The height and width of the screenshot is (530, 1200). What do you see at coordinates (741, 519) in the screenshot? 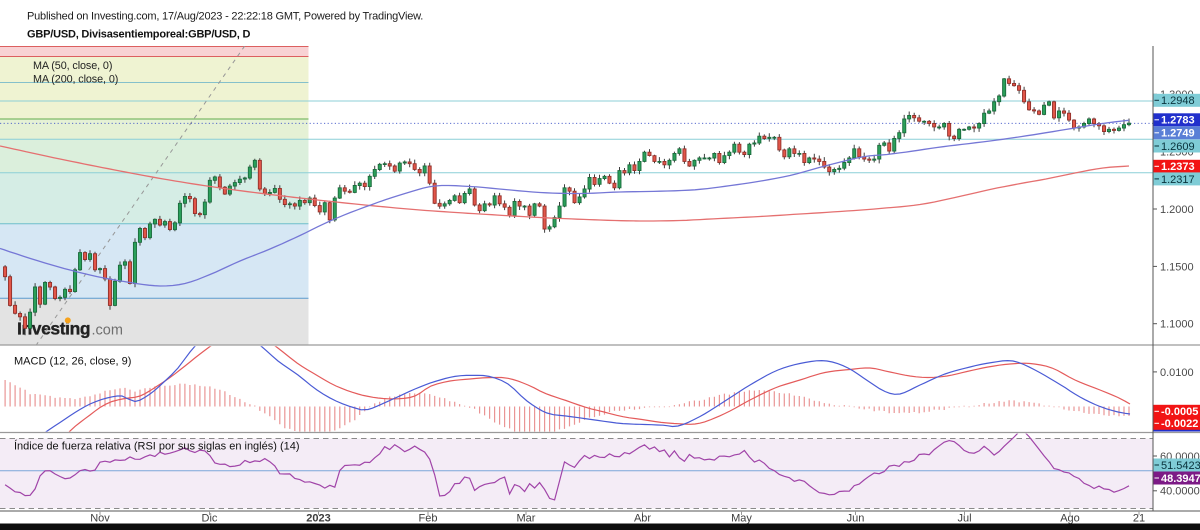
I see `svg-text: May` at bounding box center [741, 519].